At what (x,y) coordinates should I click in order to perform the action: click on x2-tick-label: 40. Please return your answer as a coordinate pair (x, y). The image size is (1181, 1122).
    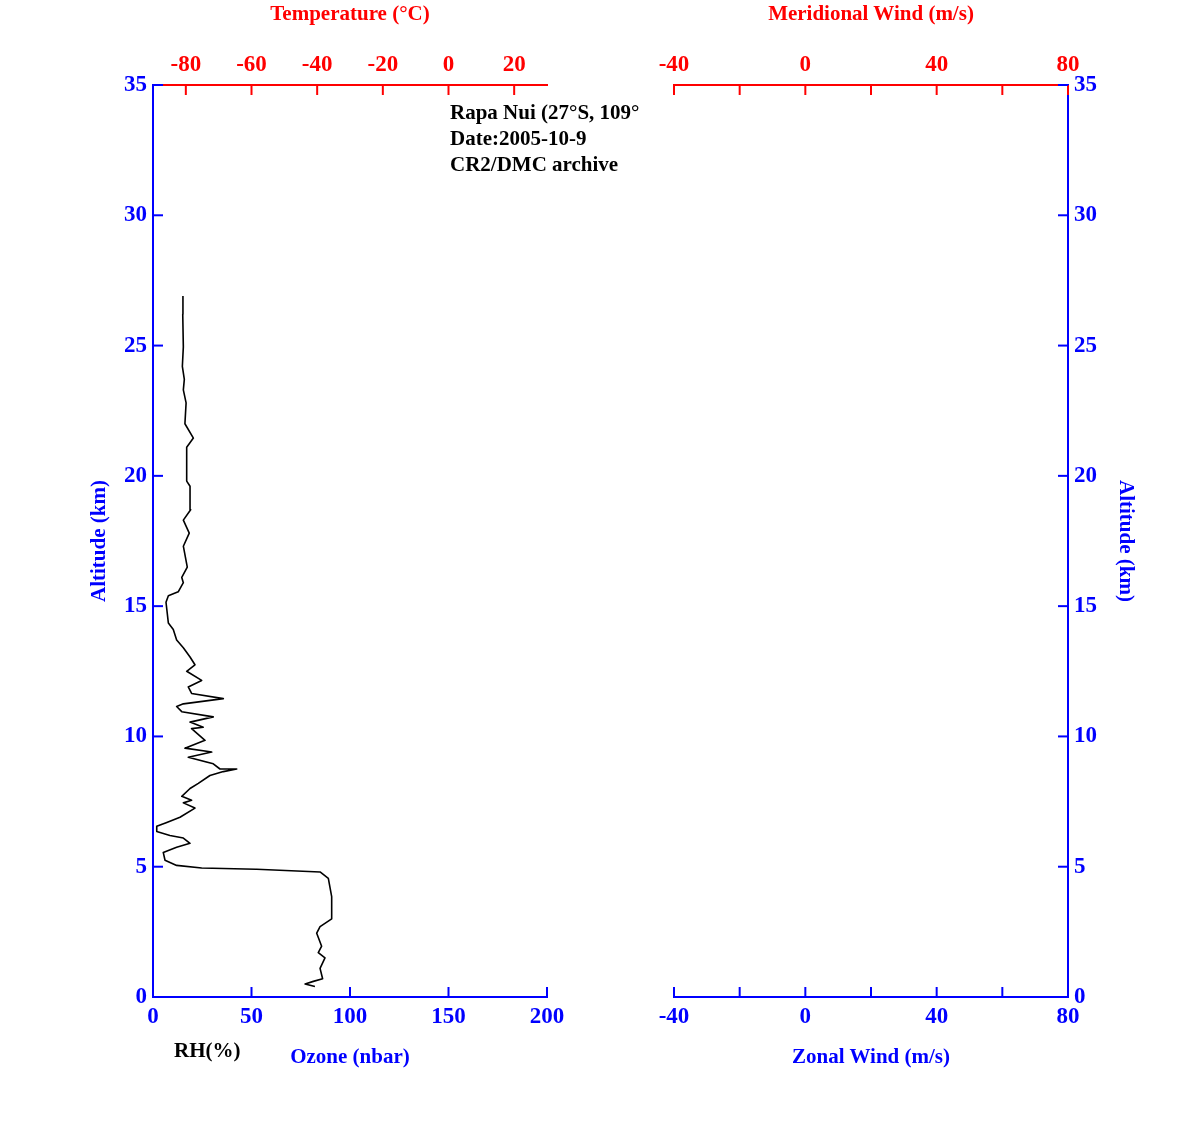
    Looking at the image, I should click on (937, 64).